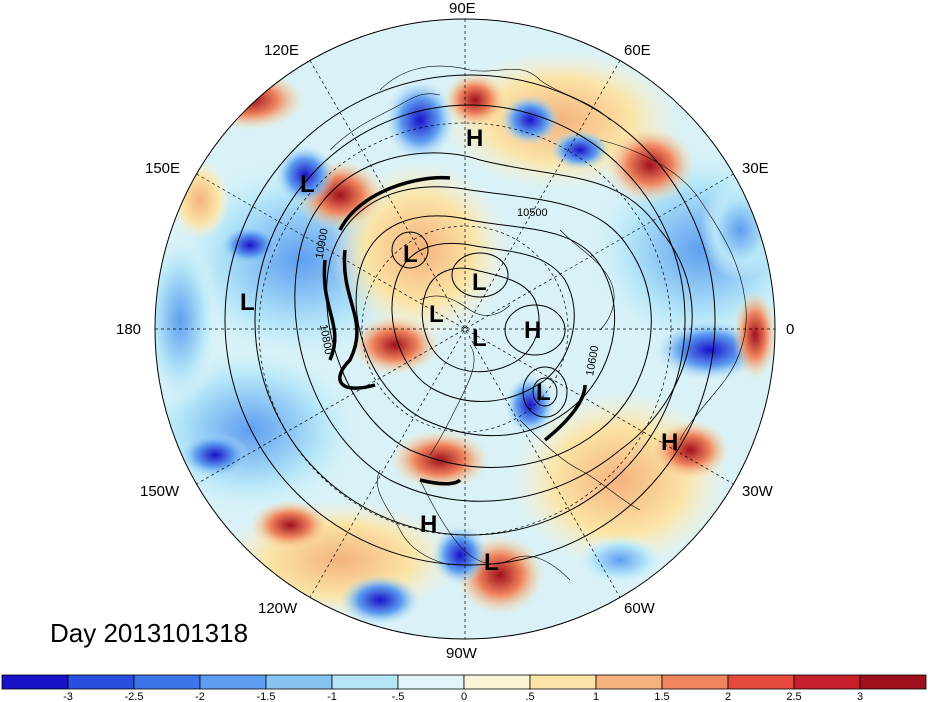 Image resolution: width=928 pixels, height=702 pixels. Describe the element at coordinates (200, 696) in the screenshot. I see `colorbar-tick-label: -2` at that location.